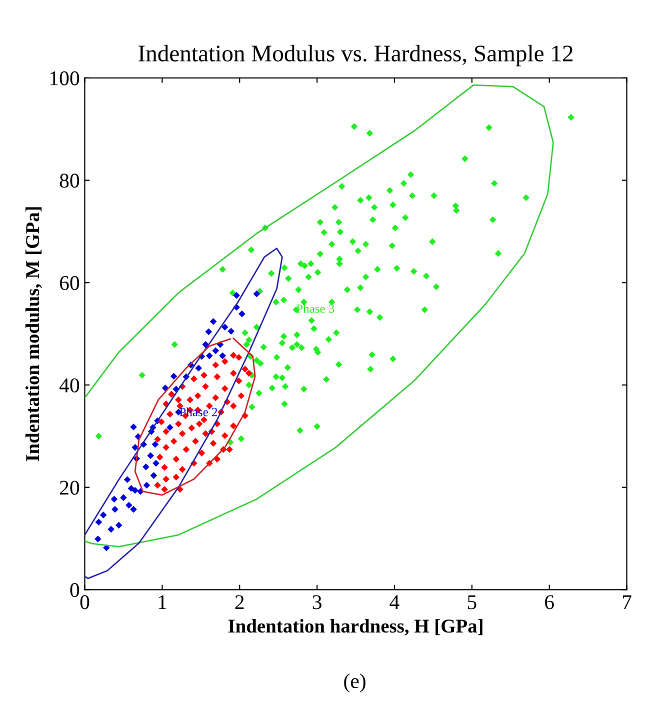  Describe the element at coordinates (355, 55) in the screenshot. I see `chart-title: Indentation Modulus vs. Hardness, Sample 12` at that location.